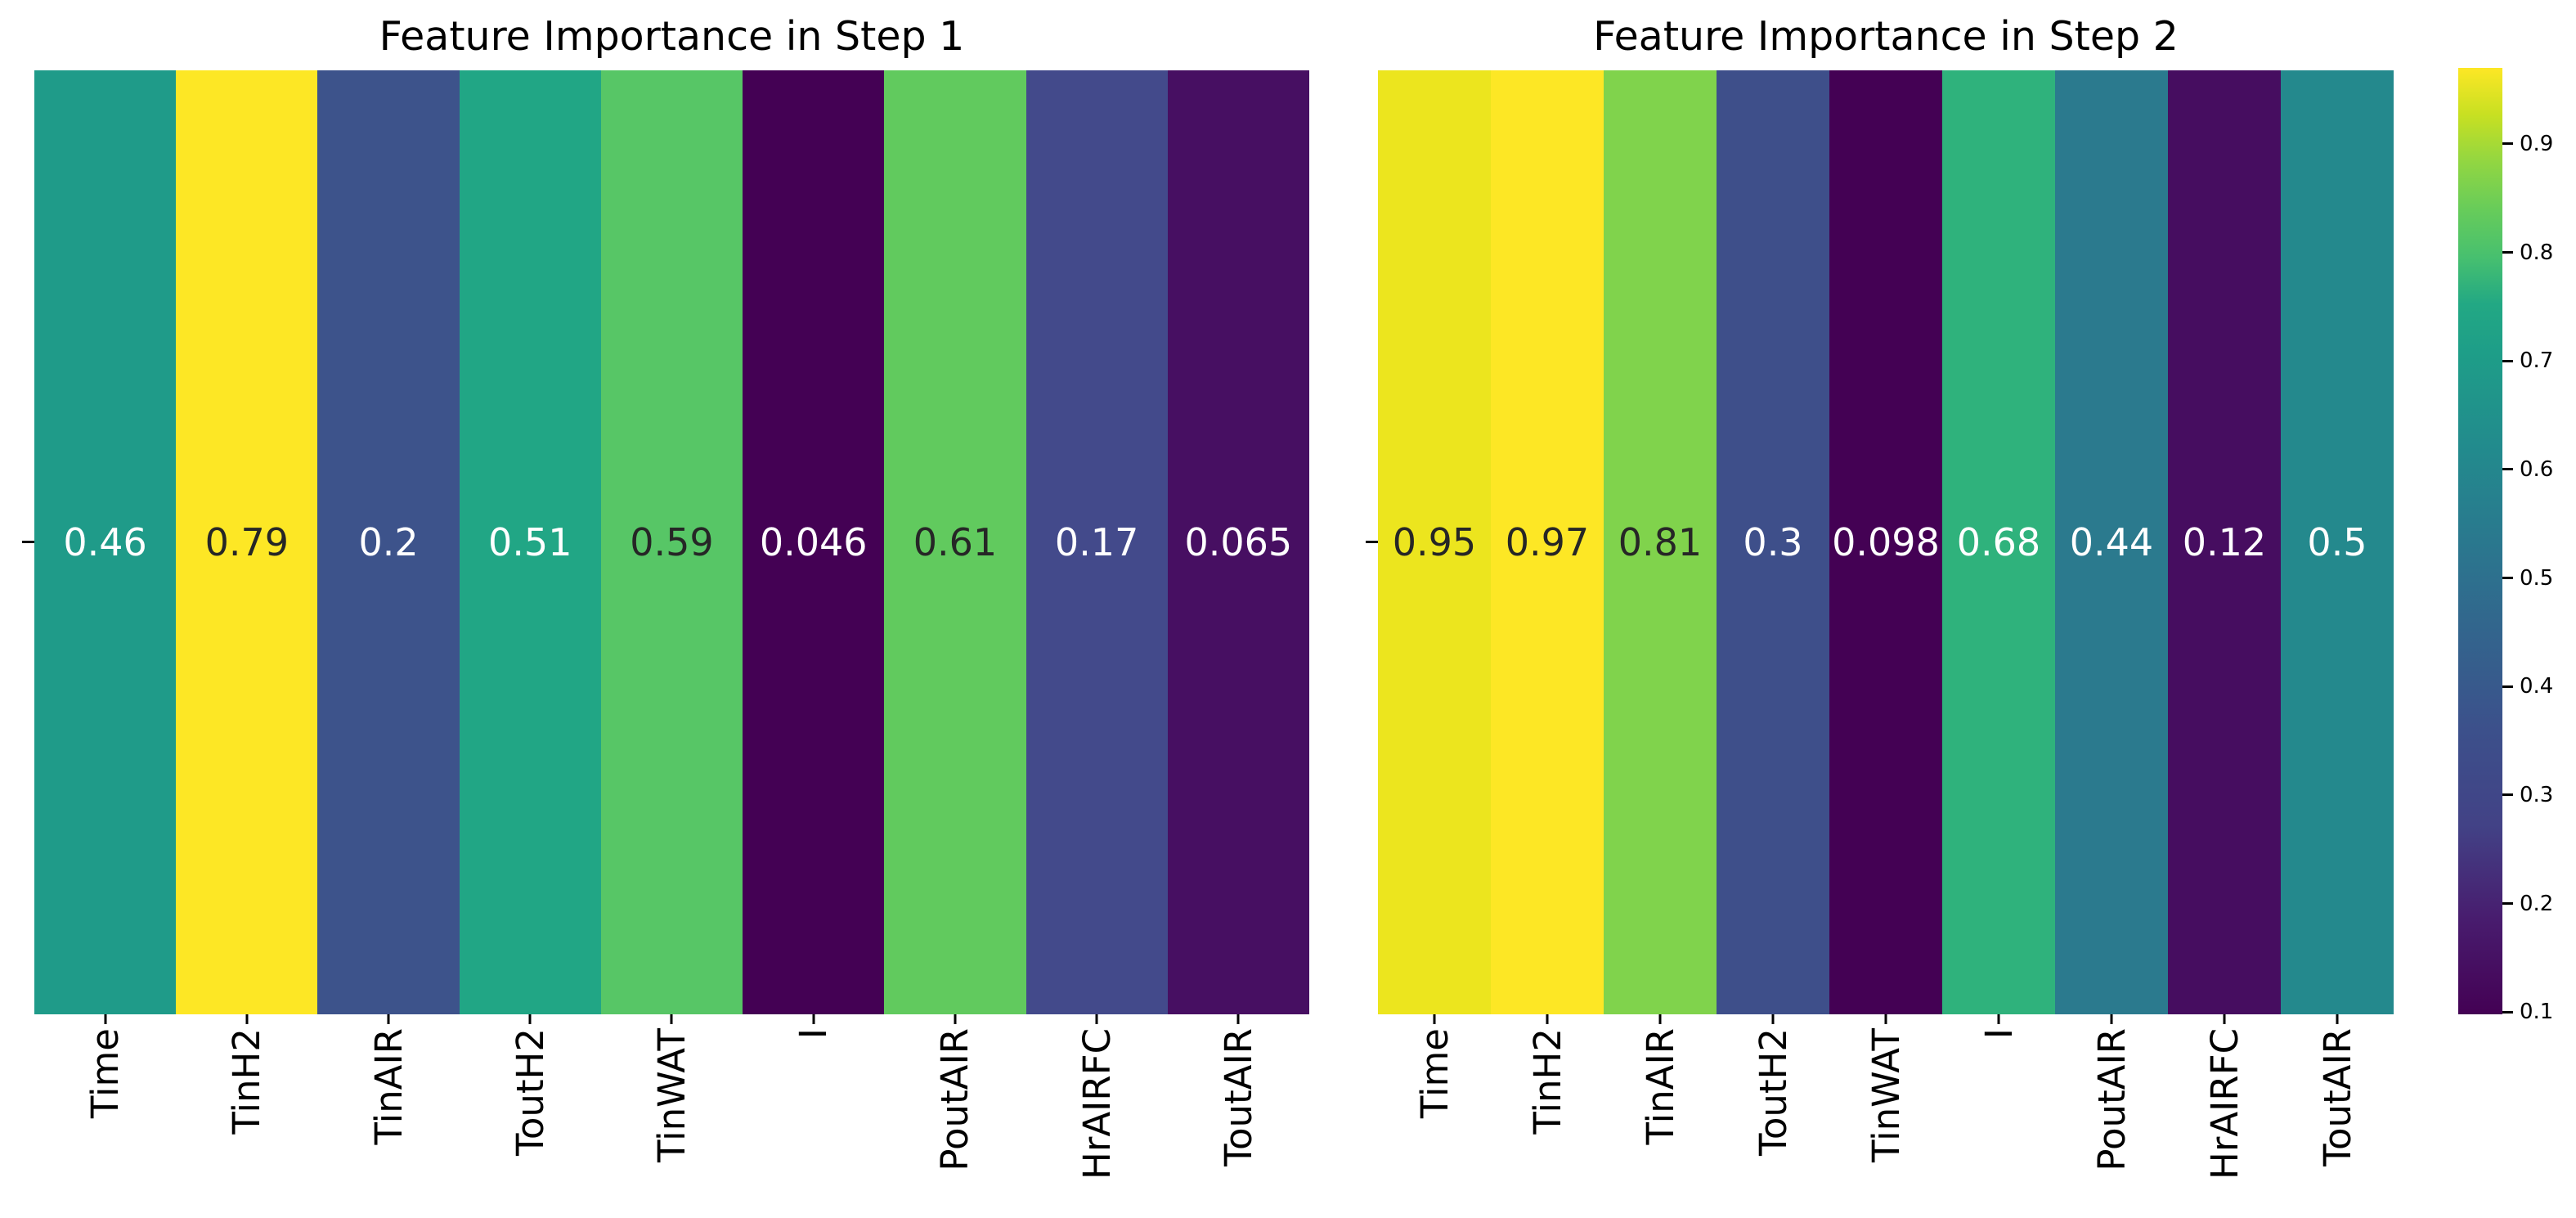  What do you see at coordinates (1372, 542) in the screenshot?
I see `y-tick-step2` at bounding box center [1372, 542].